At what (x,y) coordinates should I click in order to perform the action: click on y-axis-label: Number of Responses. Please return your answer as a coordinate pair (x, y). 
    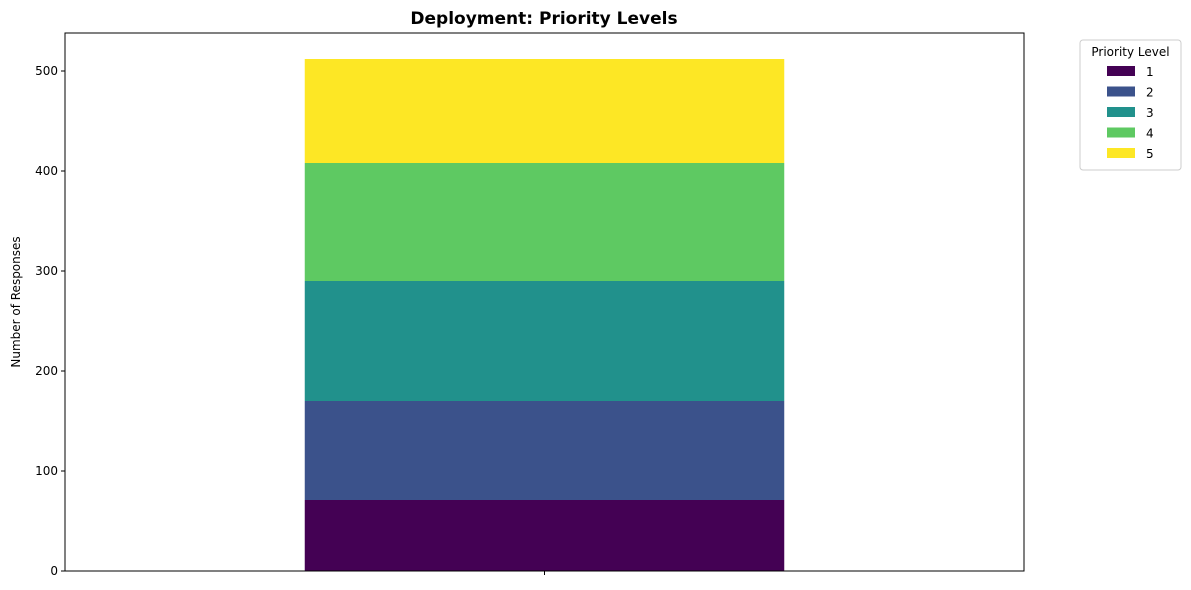
    Looking at the image, I should click on (16, 301).